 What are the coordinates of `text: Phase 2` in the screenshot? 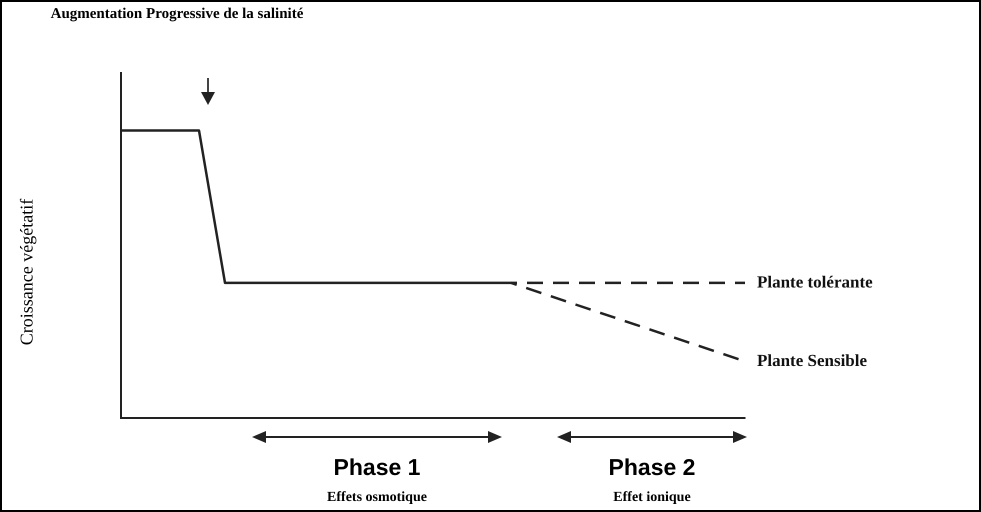 It's located at (652, 467).